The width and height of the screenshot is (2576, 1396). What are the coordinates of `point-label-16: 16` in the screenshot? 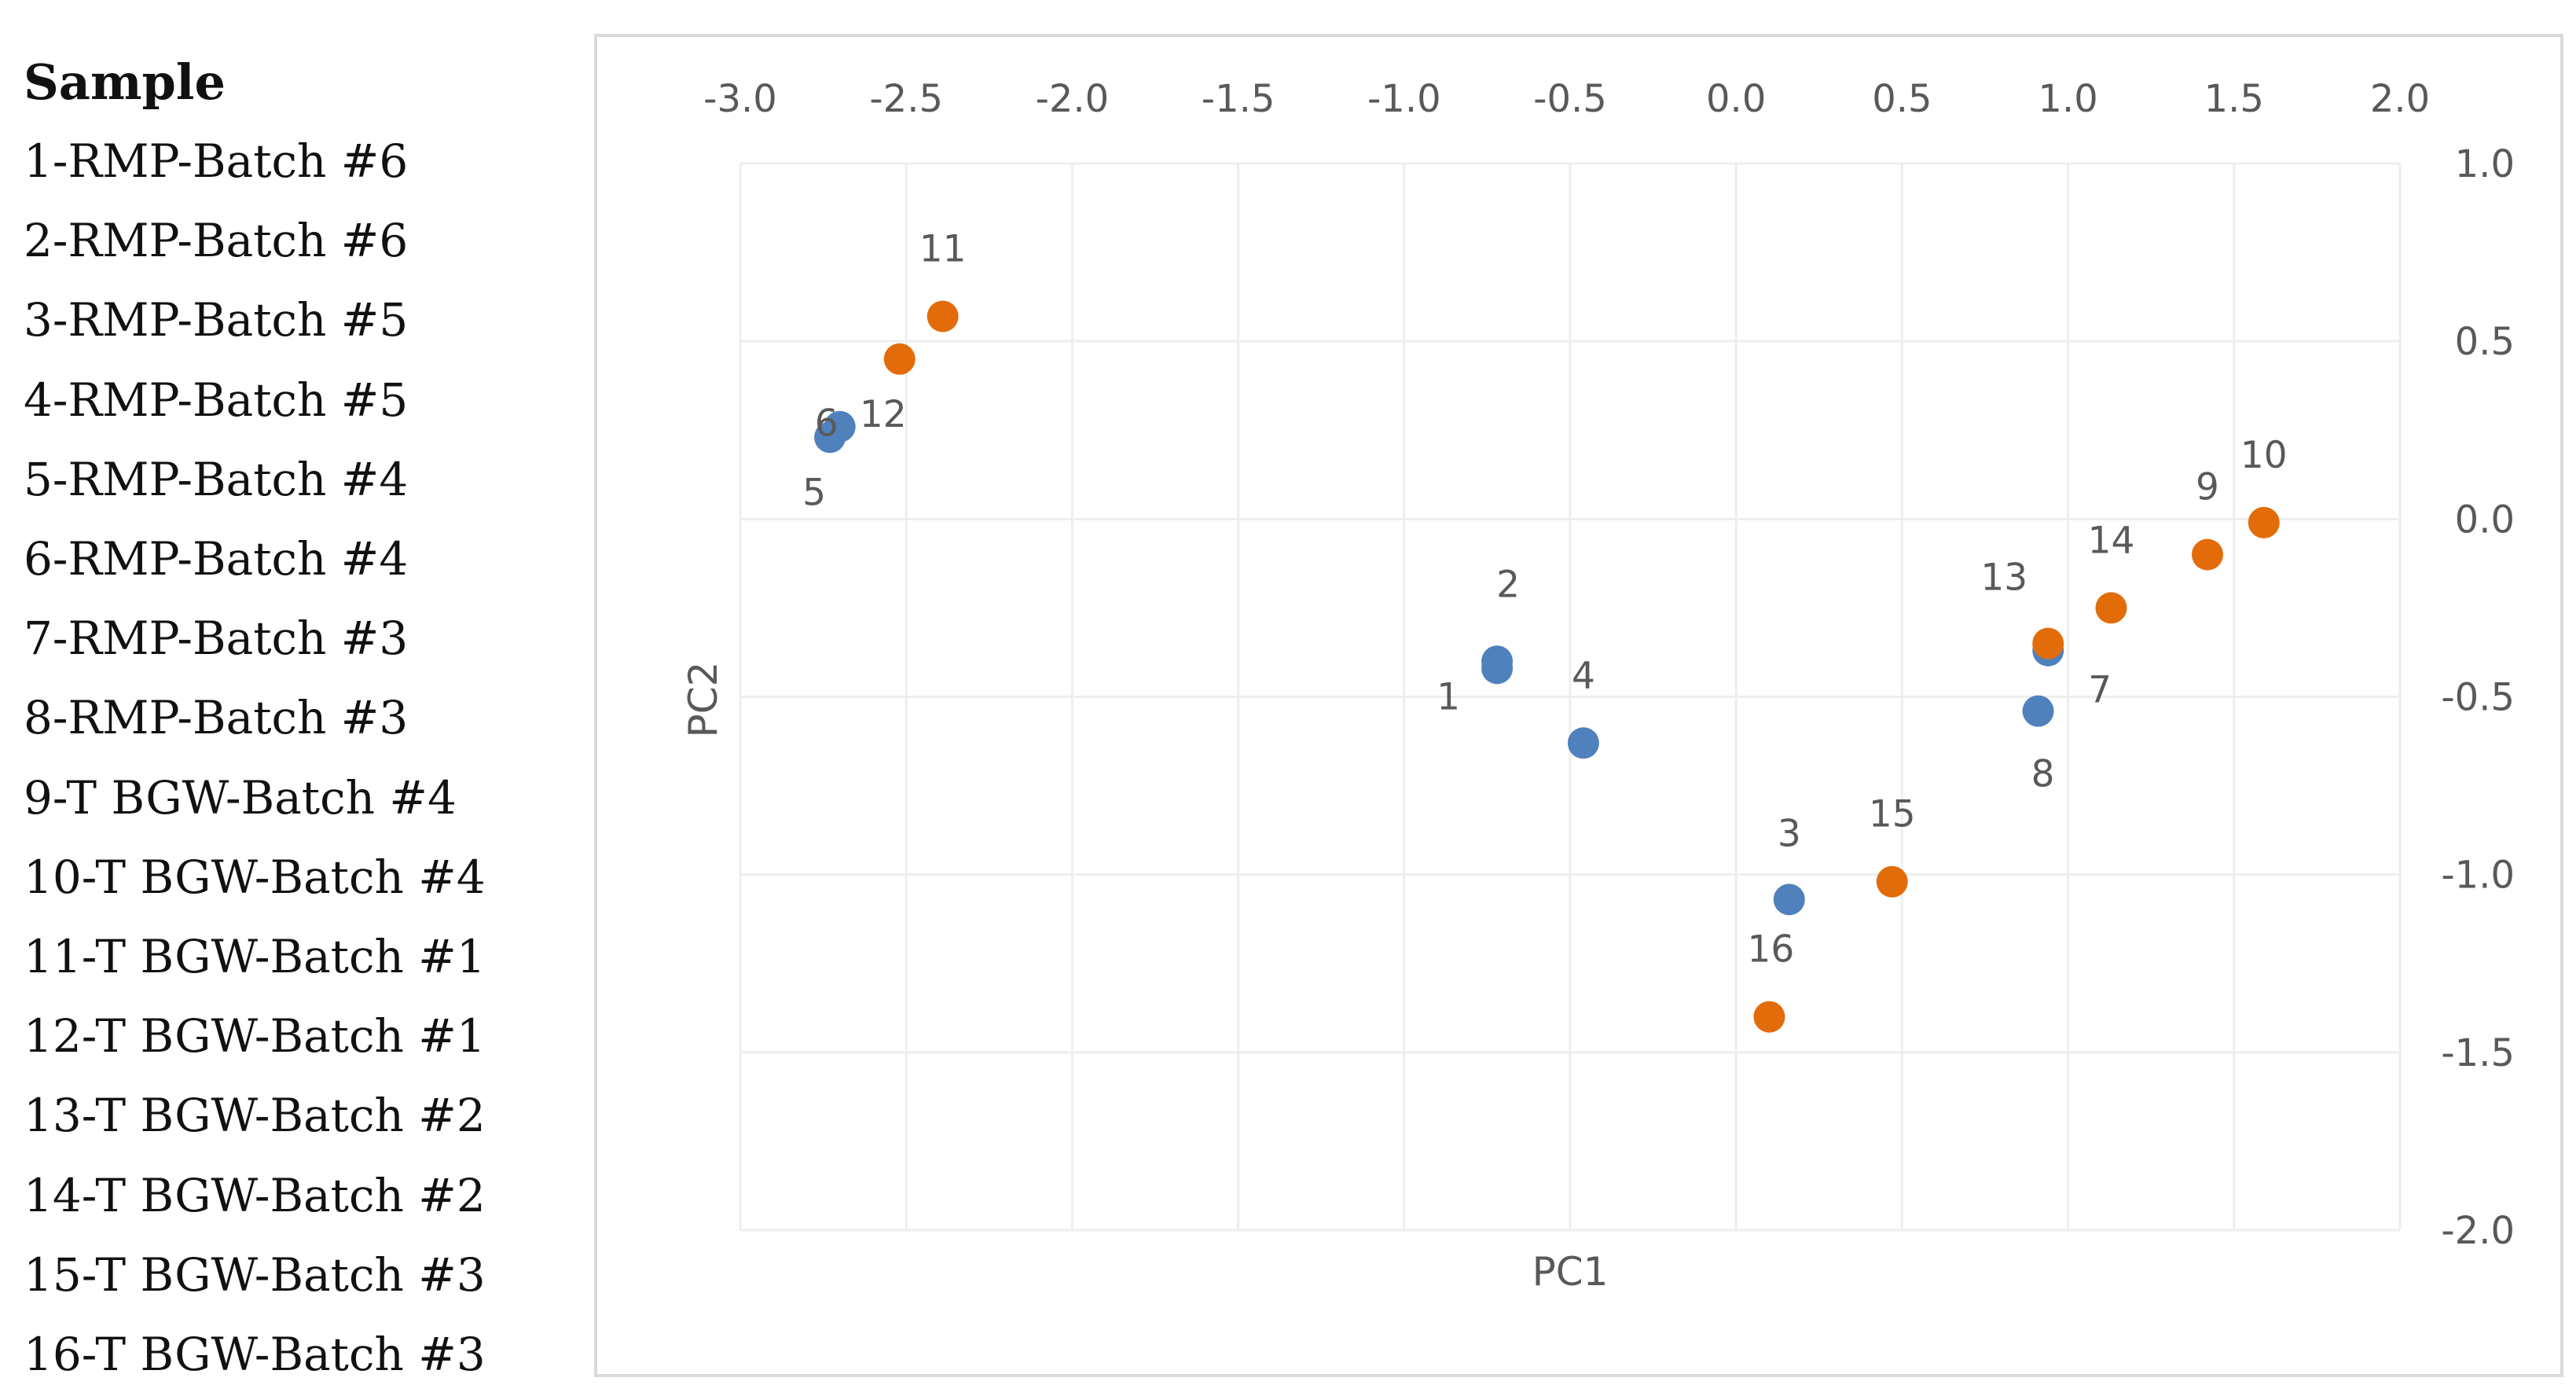 It's located at (1771, 950).